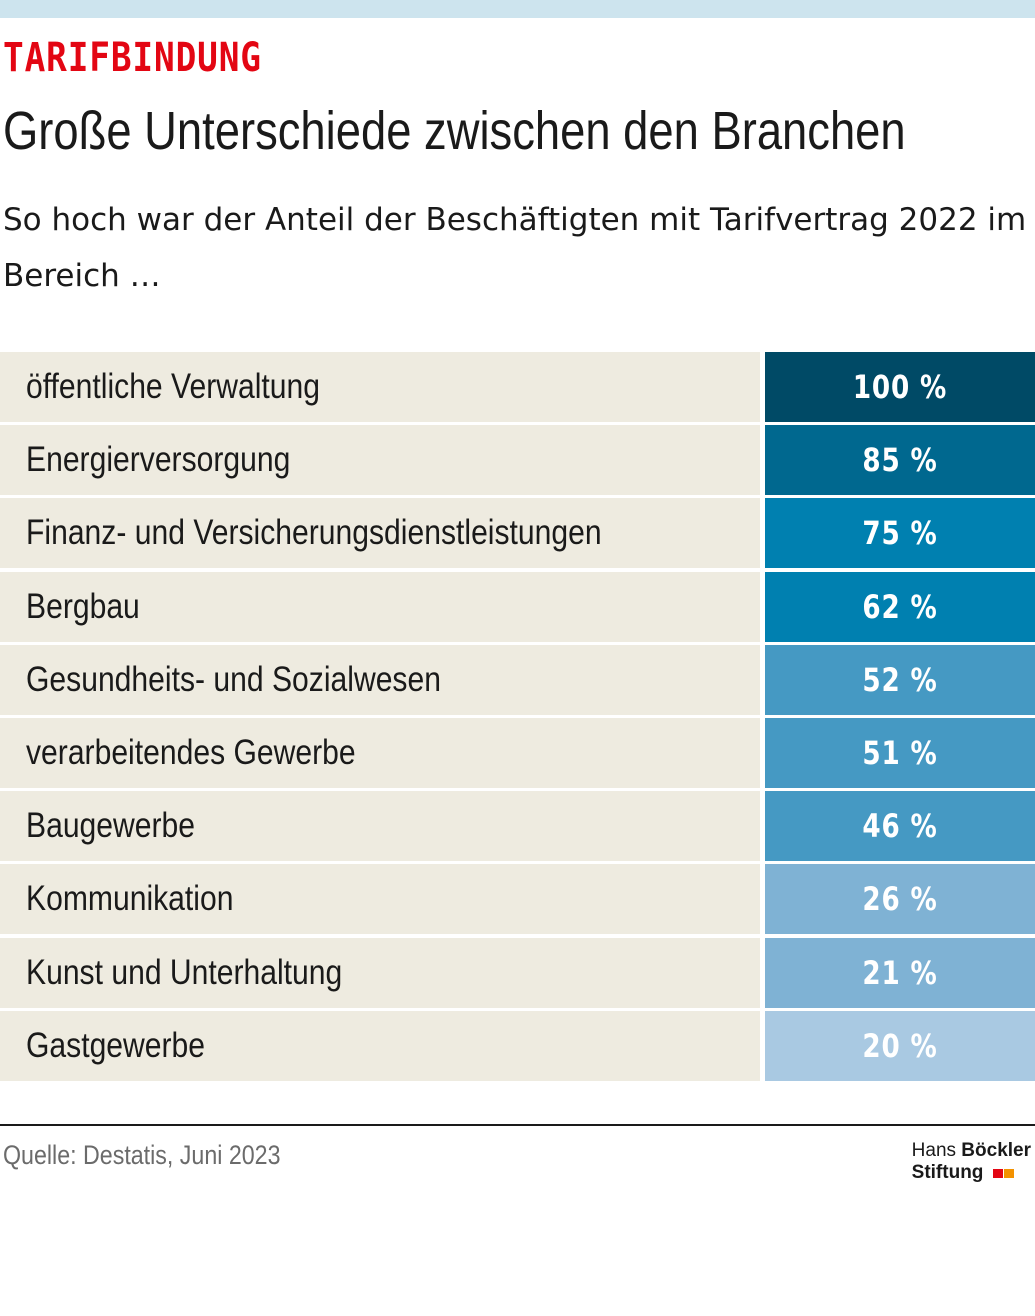  I want to click on value-label: 85 %, so click(900, 460).